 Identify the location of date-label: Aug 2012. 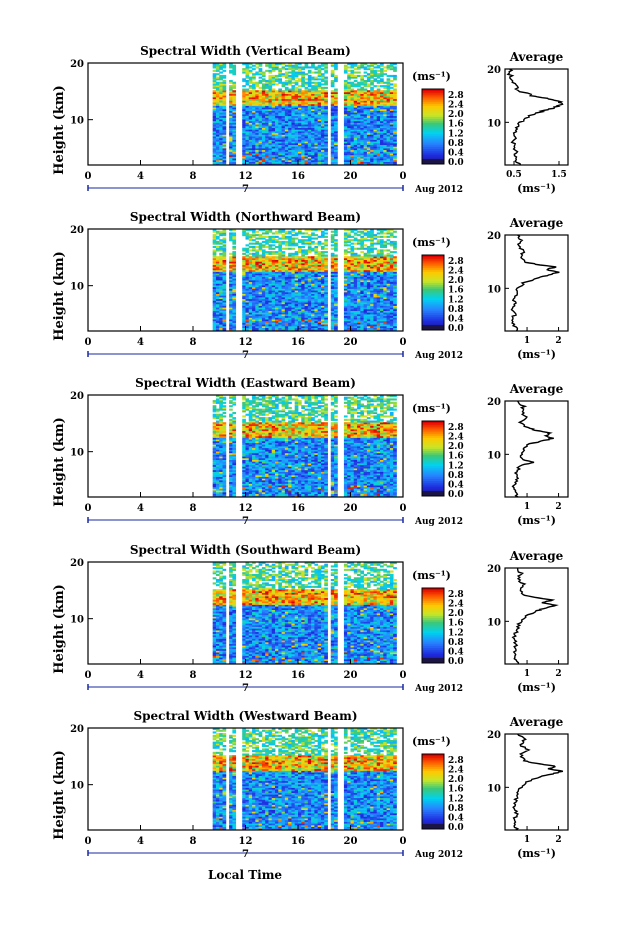
(438, 190).